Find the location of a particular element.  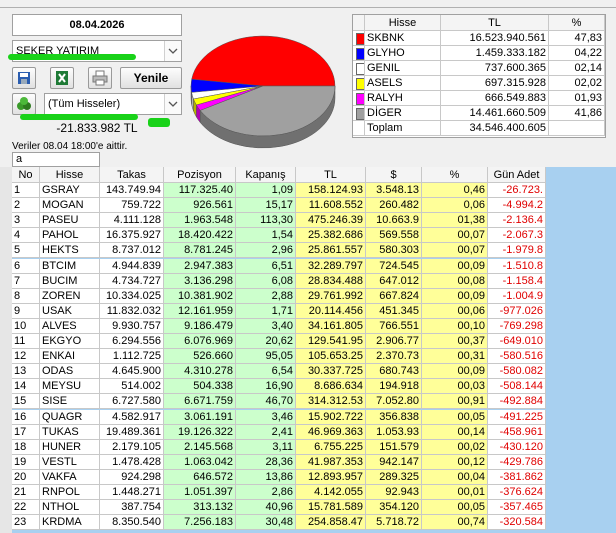

table-cell: 2,41 is located at coordinates (266, 432).